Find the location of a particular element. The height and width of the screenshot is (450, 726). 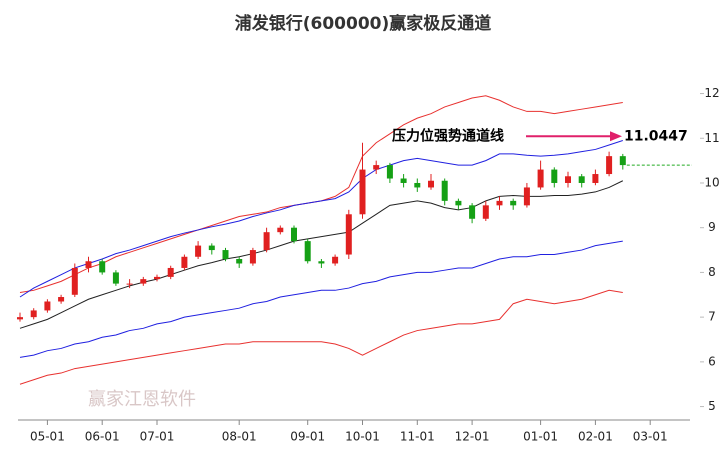

chart-title: 浦发银行(600000)赢家极反通道 is located at coordinates (363, 23).